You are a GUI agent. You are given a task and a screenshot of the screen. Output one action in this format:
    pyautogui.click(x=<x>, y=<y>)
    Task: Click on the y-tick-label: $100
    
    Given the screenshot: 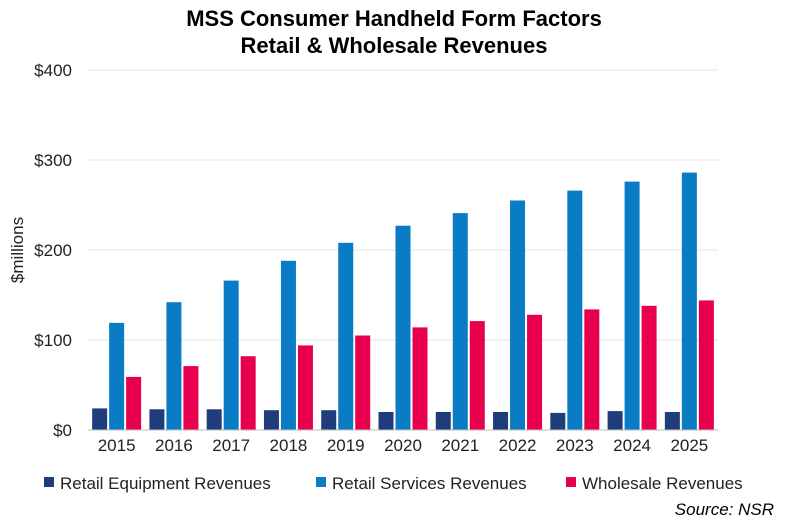 What is the action you would take?
    pyautogui.click(x=53, y=340)
    